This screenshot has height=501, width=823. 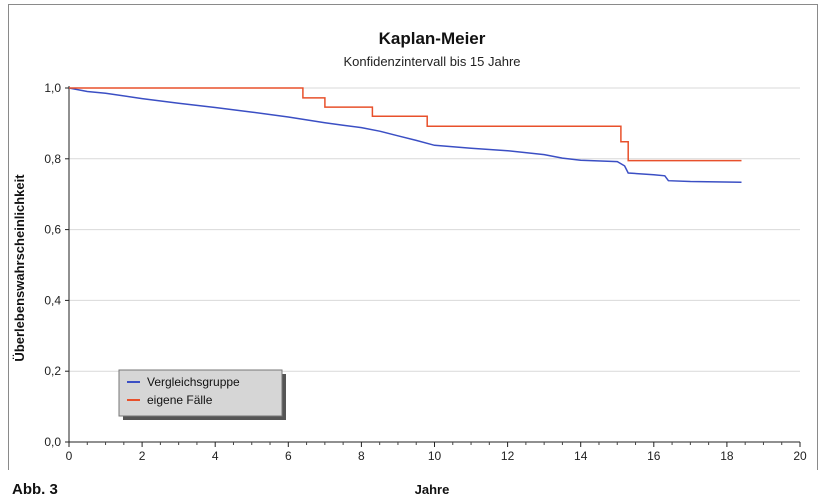 What do you see at coordinates (52, 371) in the screenshot?
I see `y-tick-label-1: 0,2` at bounding box center [52, 371].